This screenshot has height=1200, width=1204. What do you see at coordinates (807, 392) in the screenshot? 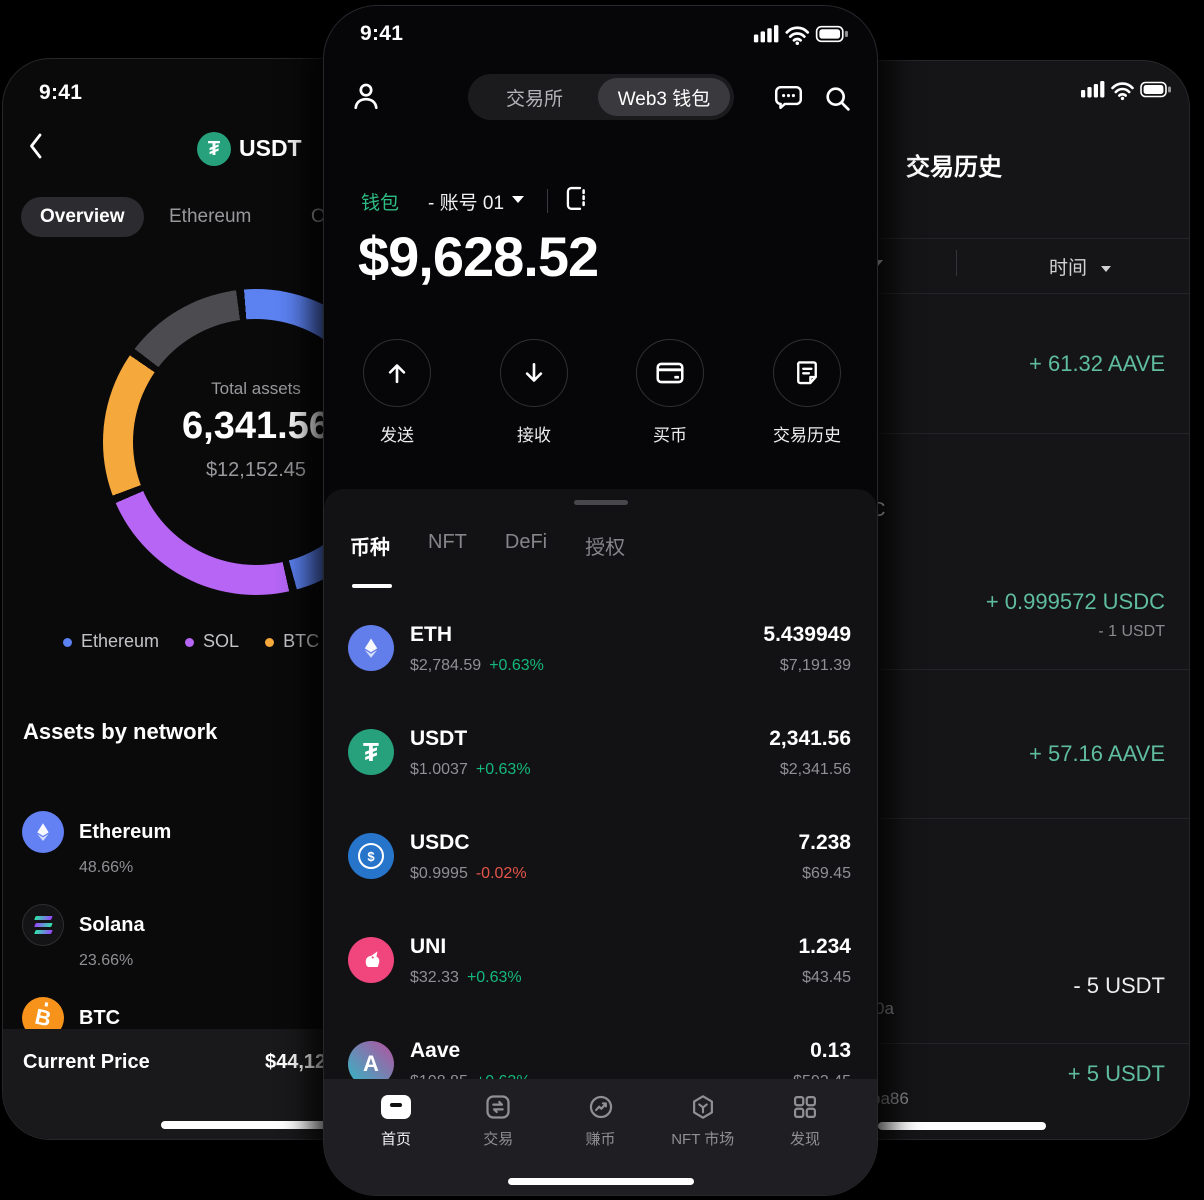
I see `tx-history-button: 交易历史` at bounding box center [807, 392].